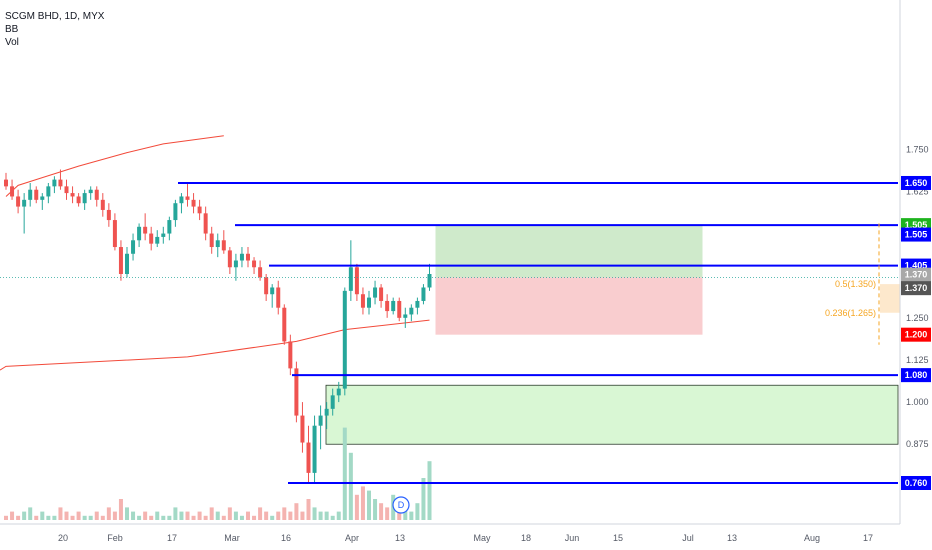  Describe the element at coordinates (917, 444) in the screenshot. I see `y-tick-label: 0.875` at that location.